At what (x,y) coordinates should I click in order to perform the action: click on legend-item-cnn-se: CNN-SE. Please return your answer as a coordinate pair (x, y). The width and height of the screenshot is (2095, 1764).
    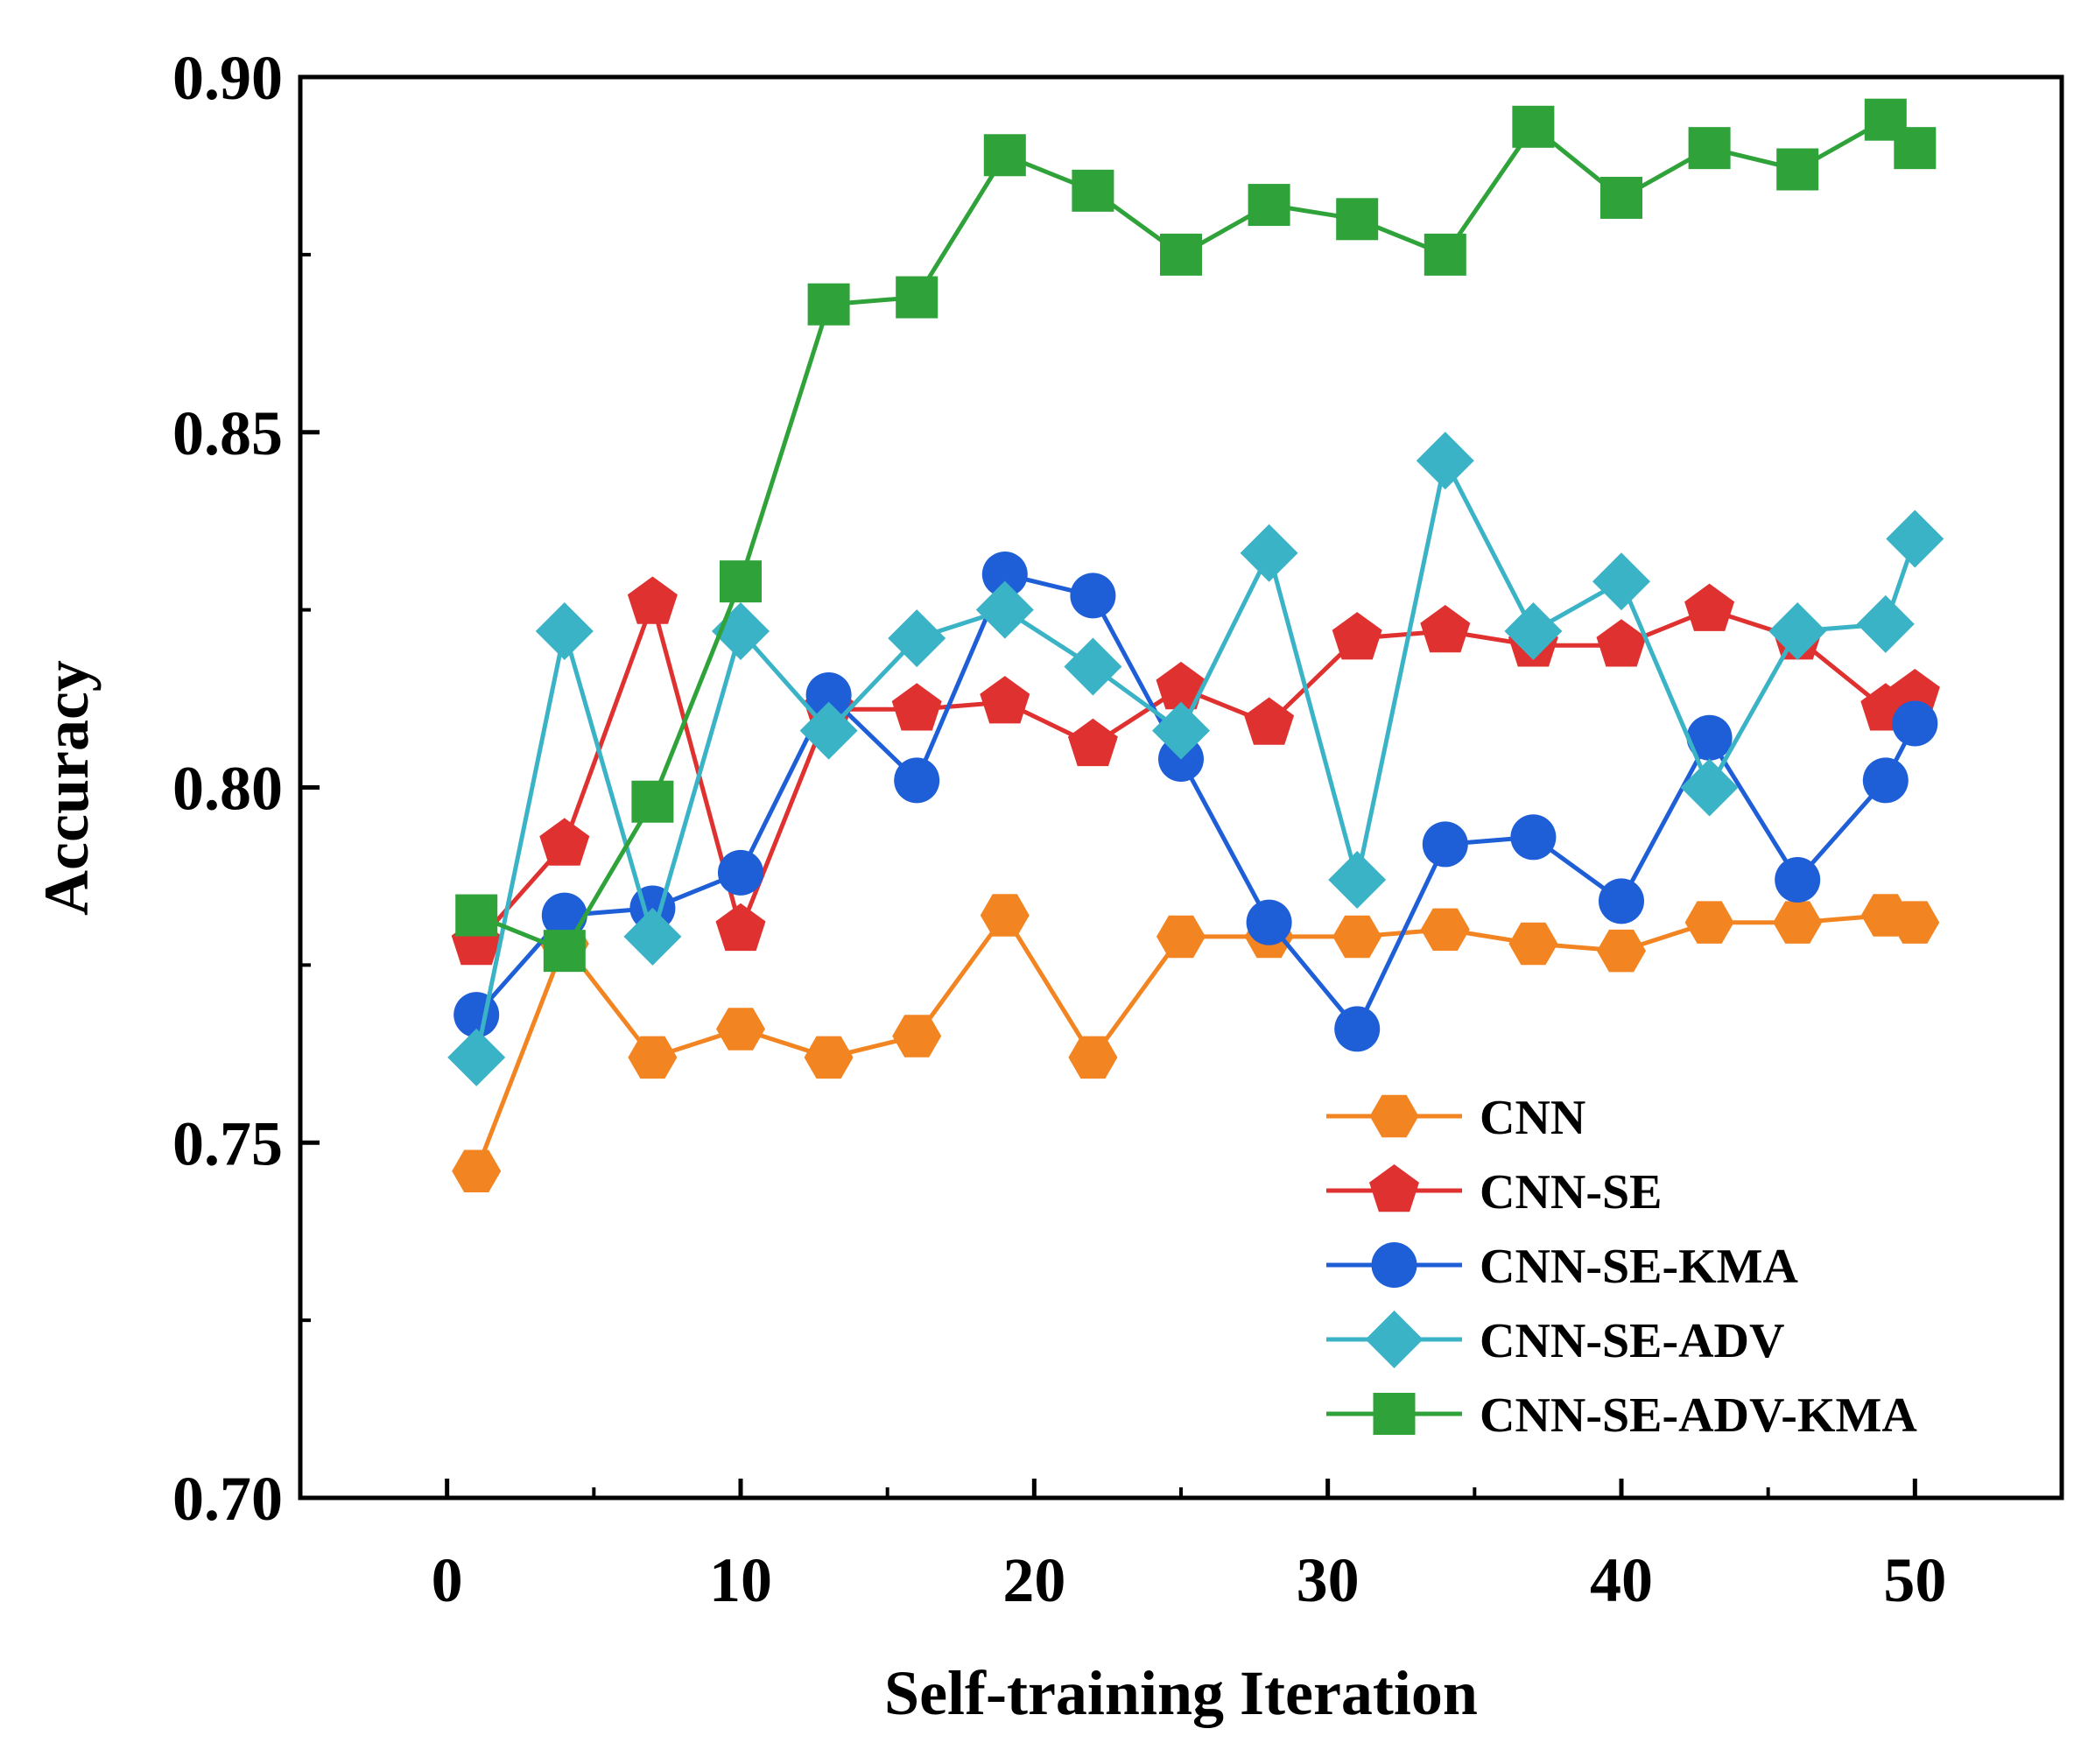
    Looking at the image, I should click on (1494, 1191).